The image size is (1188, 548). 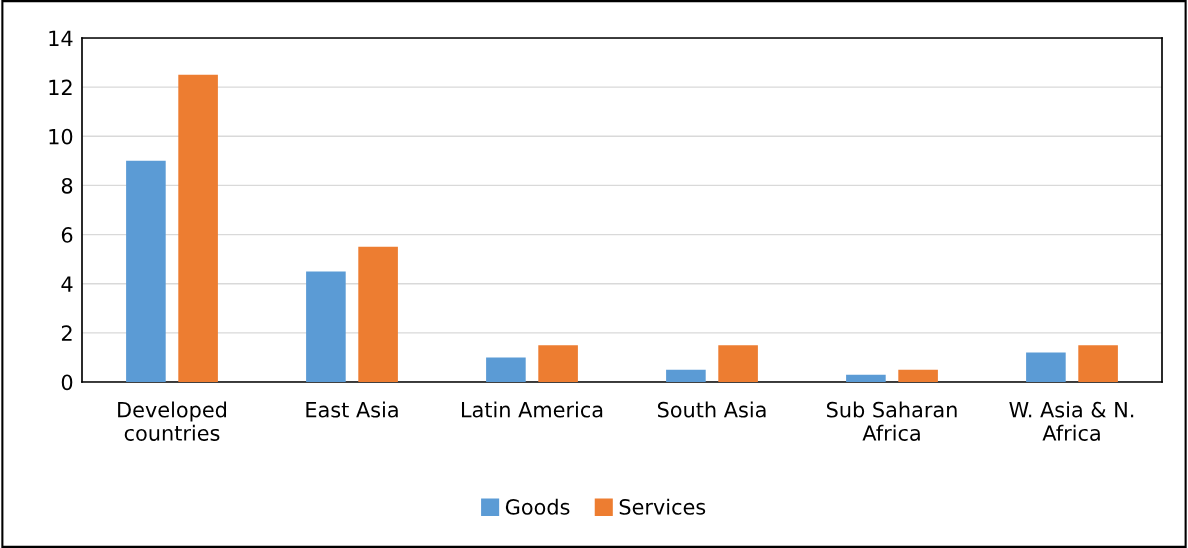 I want to click on y-tick-label: 6, so click(x=67, y=235).